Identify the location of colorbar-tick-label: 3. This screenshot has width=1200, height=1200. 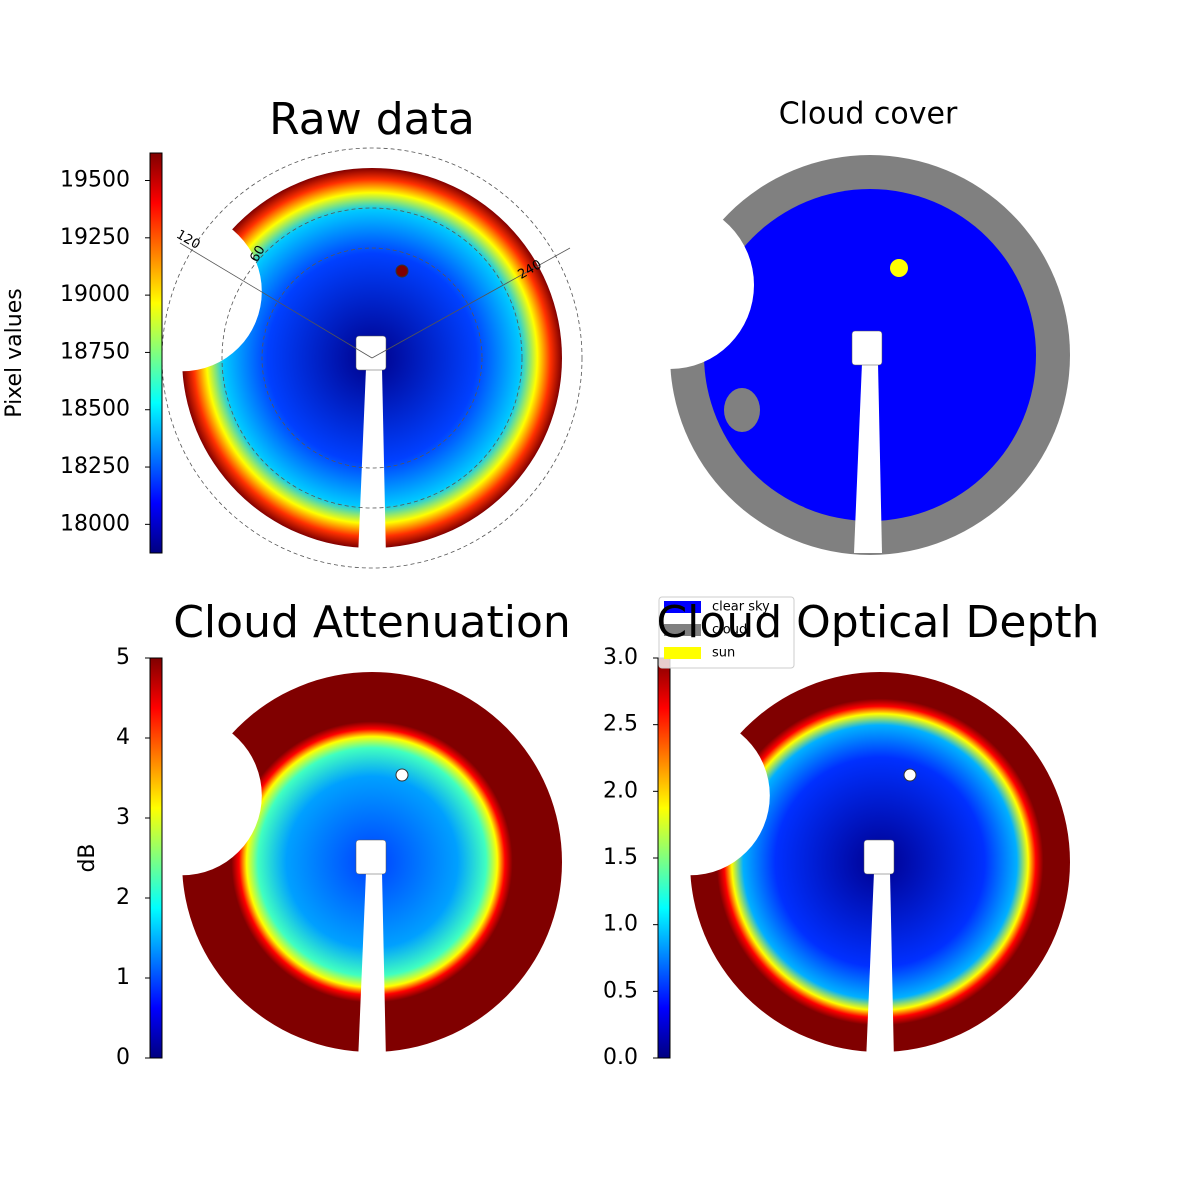
(123, 817).